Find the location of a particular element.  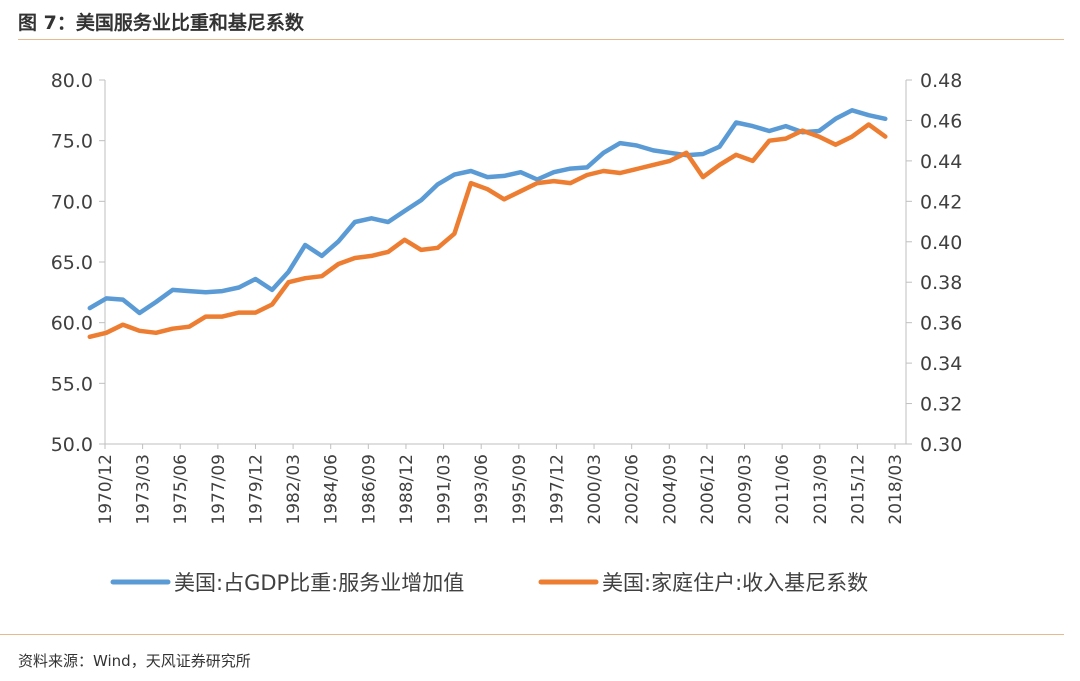

legend-label-2: 美国:家庭住户:收入基尼系数 is located at coordinates (735, 583).